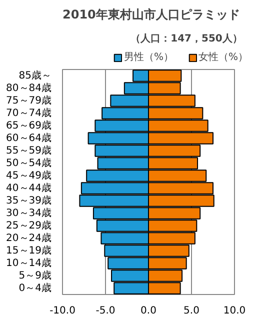 The image size is (270, 320). I want to click on x-tick-label: 0.0, so click(148, 311).